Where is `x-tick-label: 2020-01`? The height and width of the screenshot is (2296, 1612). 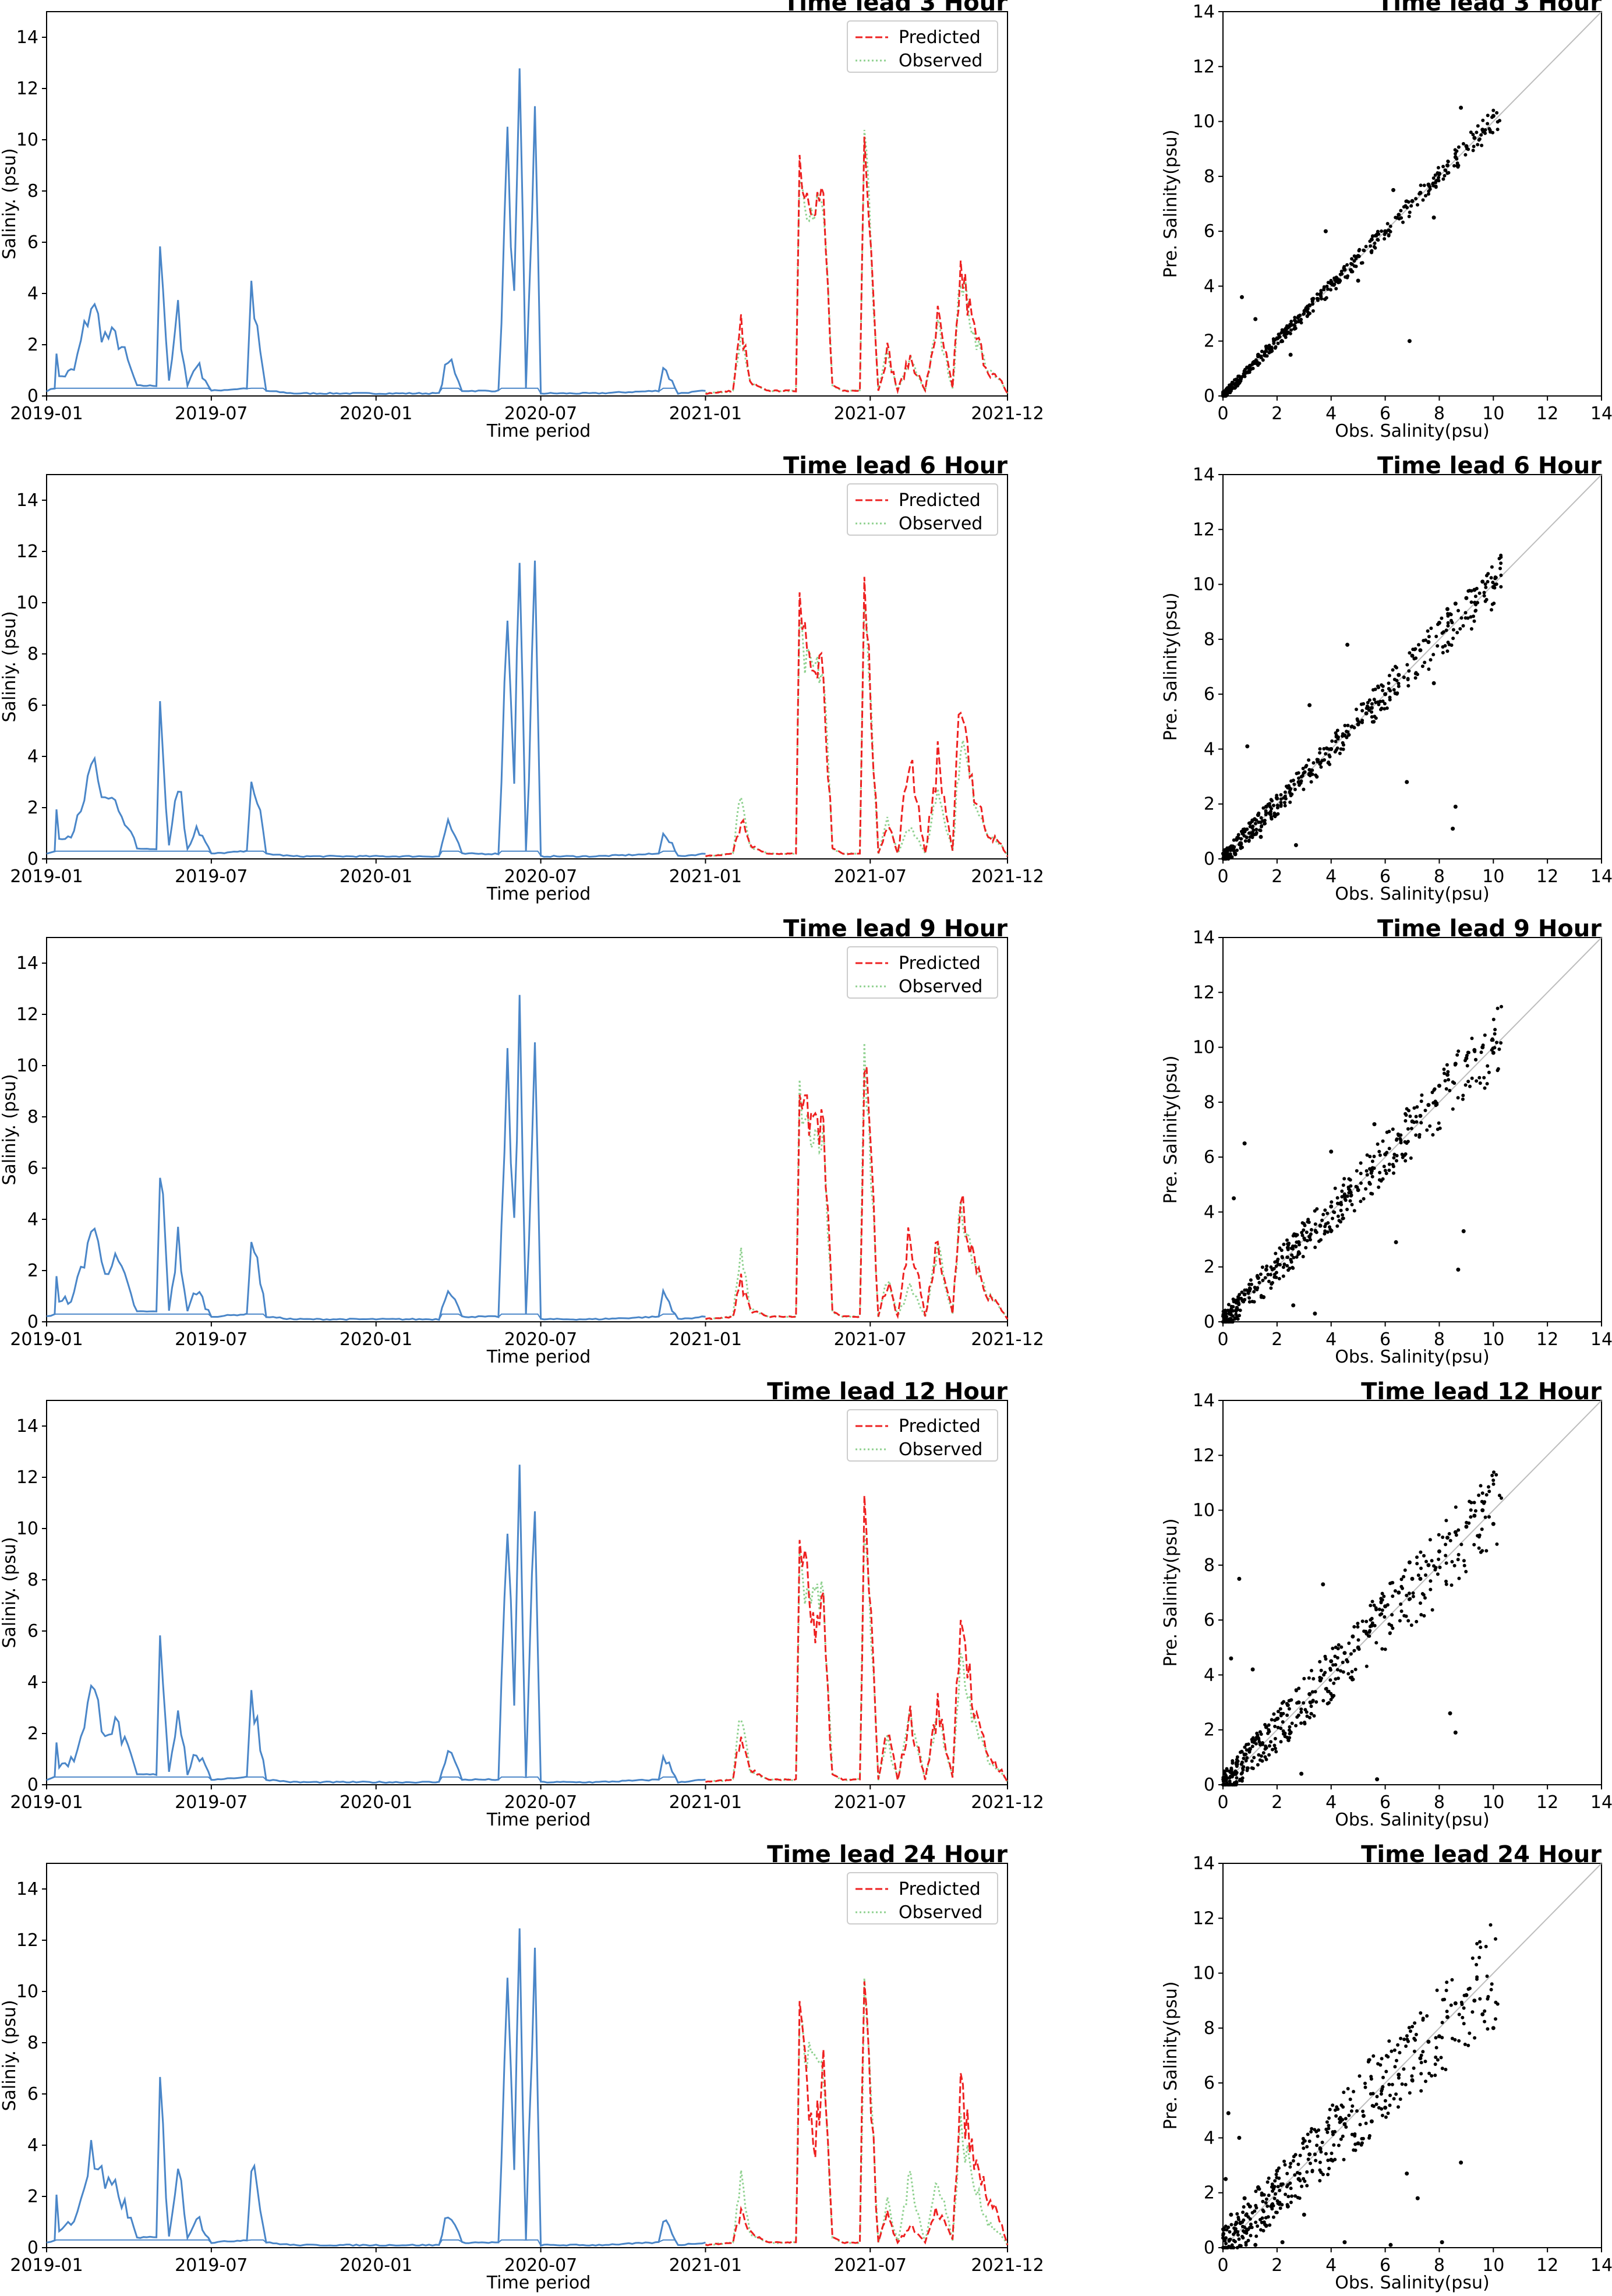 x-tick-label: 2020-01 is located at coordinates (376, 414).